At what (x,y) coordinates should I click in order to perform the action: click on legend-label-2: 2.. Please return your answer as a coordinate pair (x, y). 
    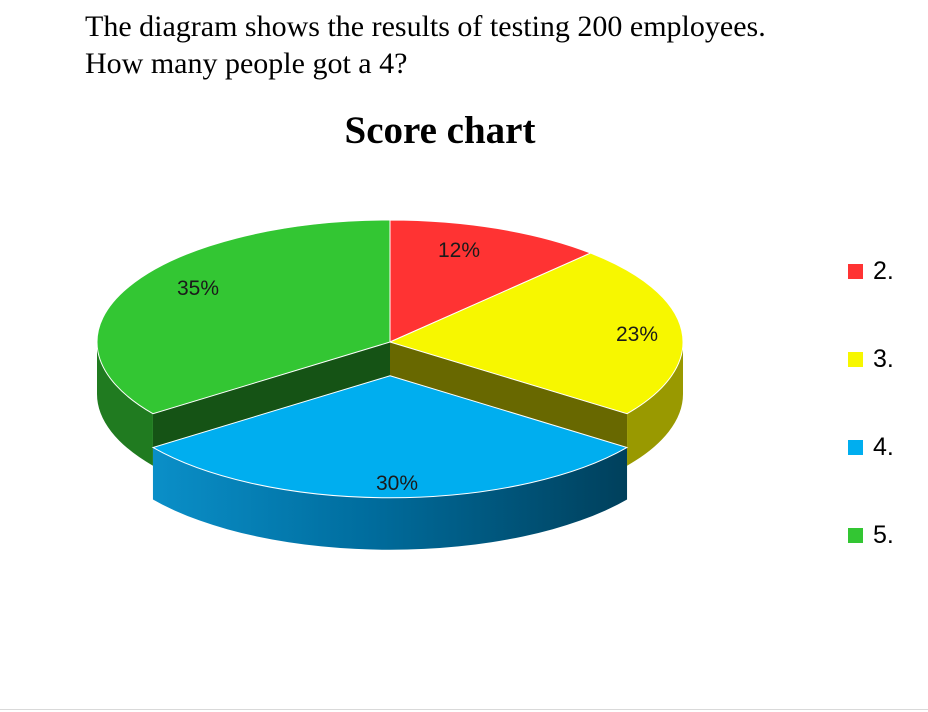
    Looking at the image, I should click on (883, 271).